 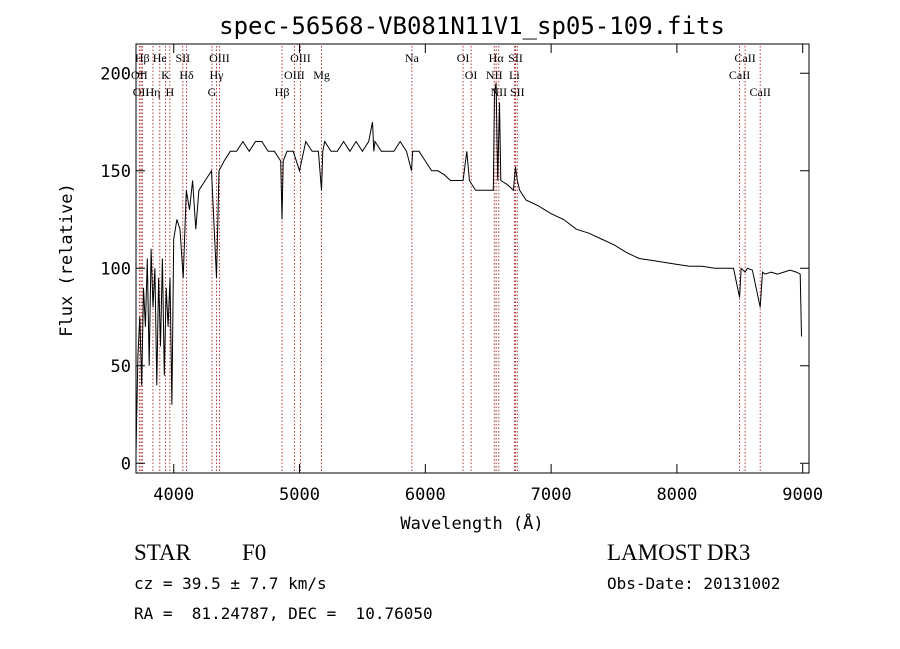 What do you see at coordinates (802, 495) in the screenshot?
I see `x-tick-label: 9000` at bounding box center [802, 495].